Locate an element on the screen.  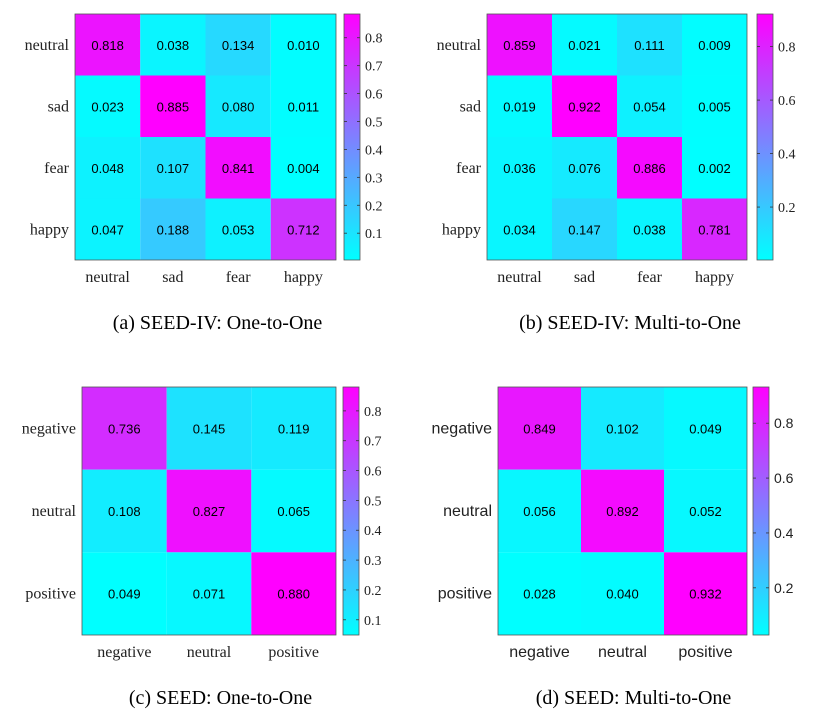
cell-value-label: 0.028 is located at coordinates (539, 594).